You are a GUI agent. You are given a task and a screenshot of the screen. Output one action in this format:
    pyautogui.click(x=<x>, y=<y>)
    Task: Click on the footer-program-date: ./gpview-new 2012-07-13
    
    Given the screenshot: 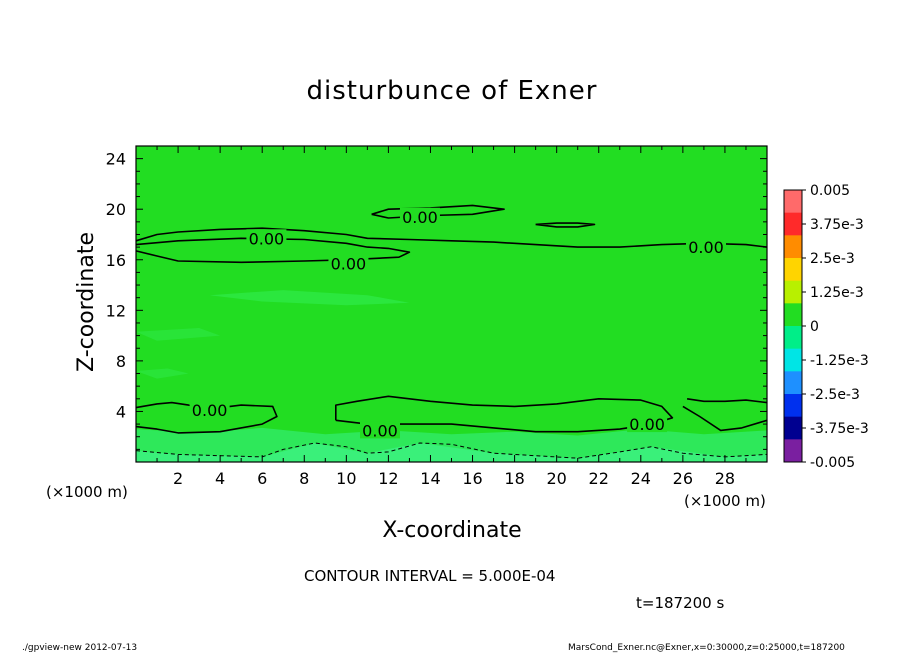 What is the action you would take?
    pyautogui.click(x=80, y=648)
    